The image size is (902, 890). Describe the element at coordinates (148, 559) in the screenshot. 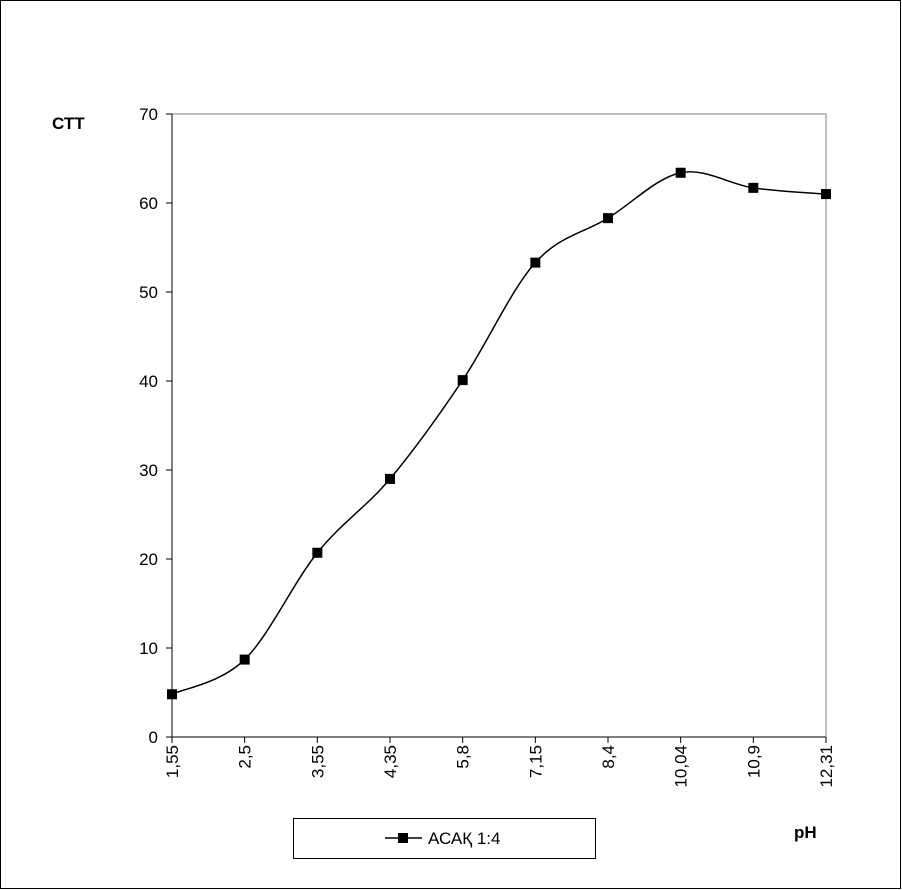

I see `y-tick-label: 20` at that location.